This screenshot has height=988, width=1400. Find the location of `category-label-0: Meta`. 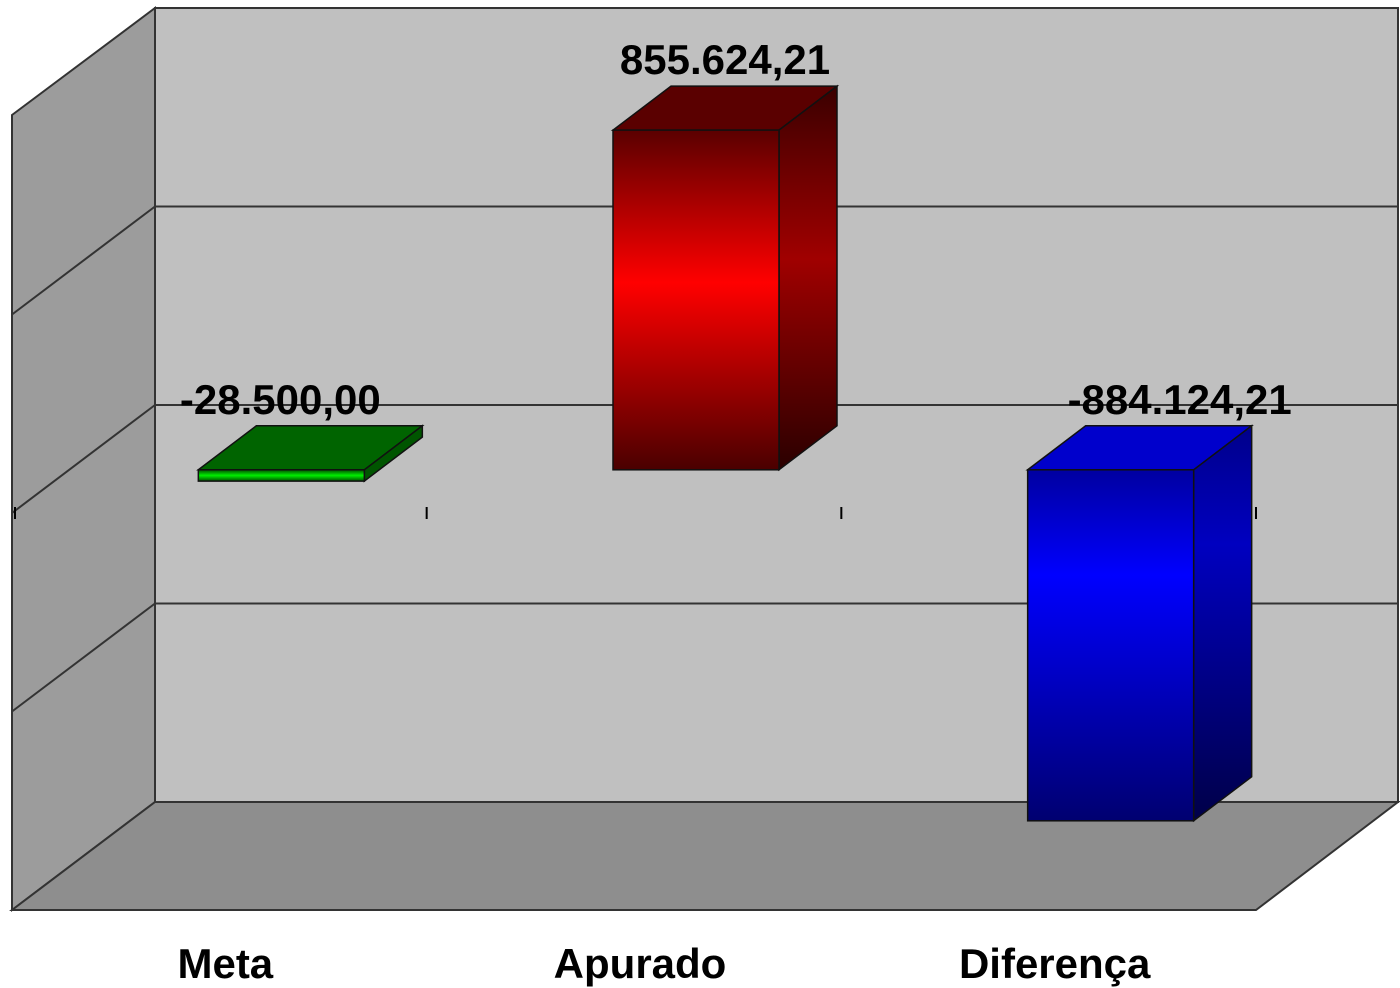

category-label-0: Meta is located at coordinates (225, 963).